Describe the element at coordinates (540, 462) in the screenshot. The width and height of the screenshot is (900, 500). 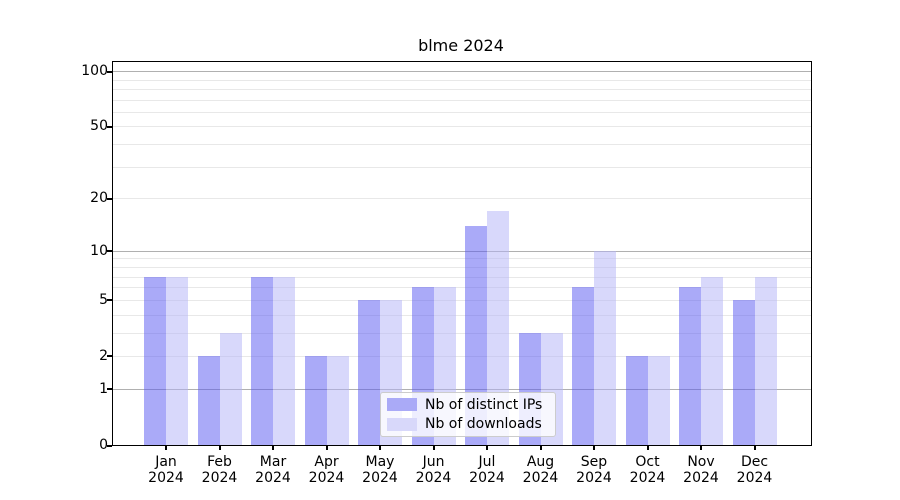
I see `month-label: Aug` at that location.